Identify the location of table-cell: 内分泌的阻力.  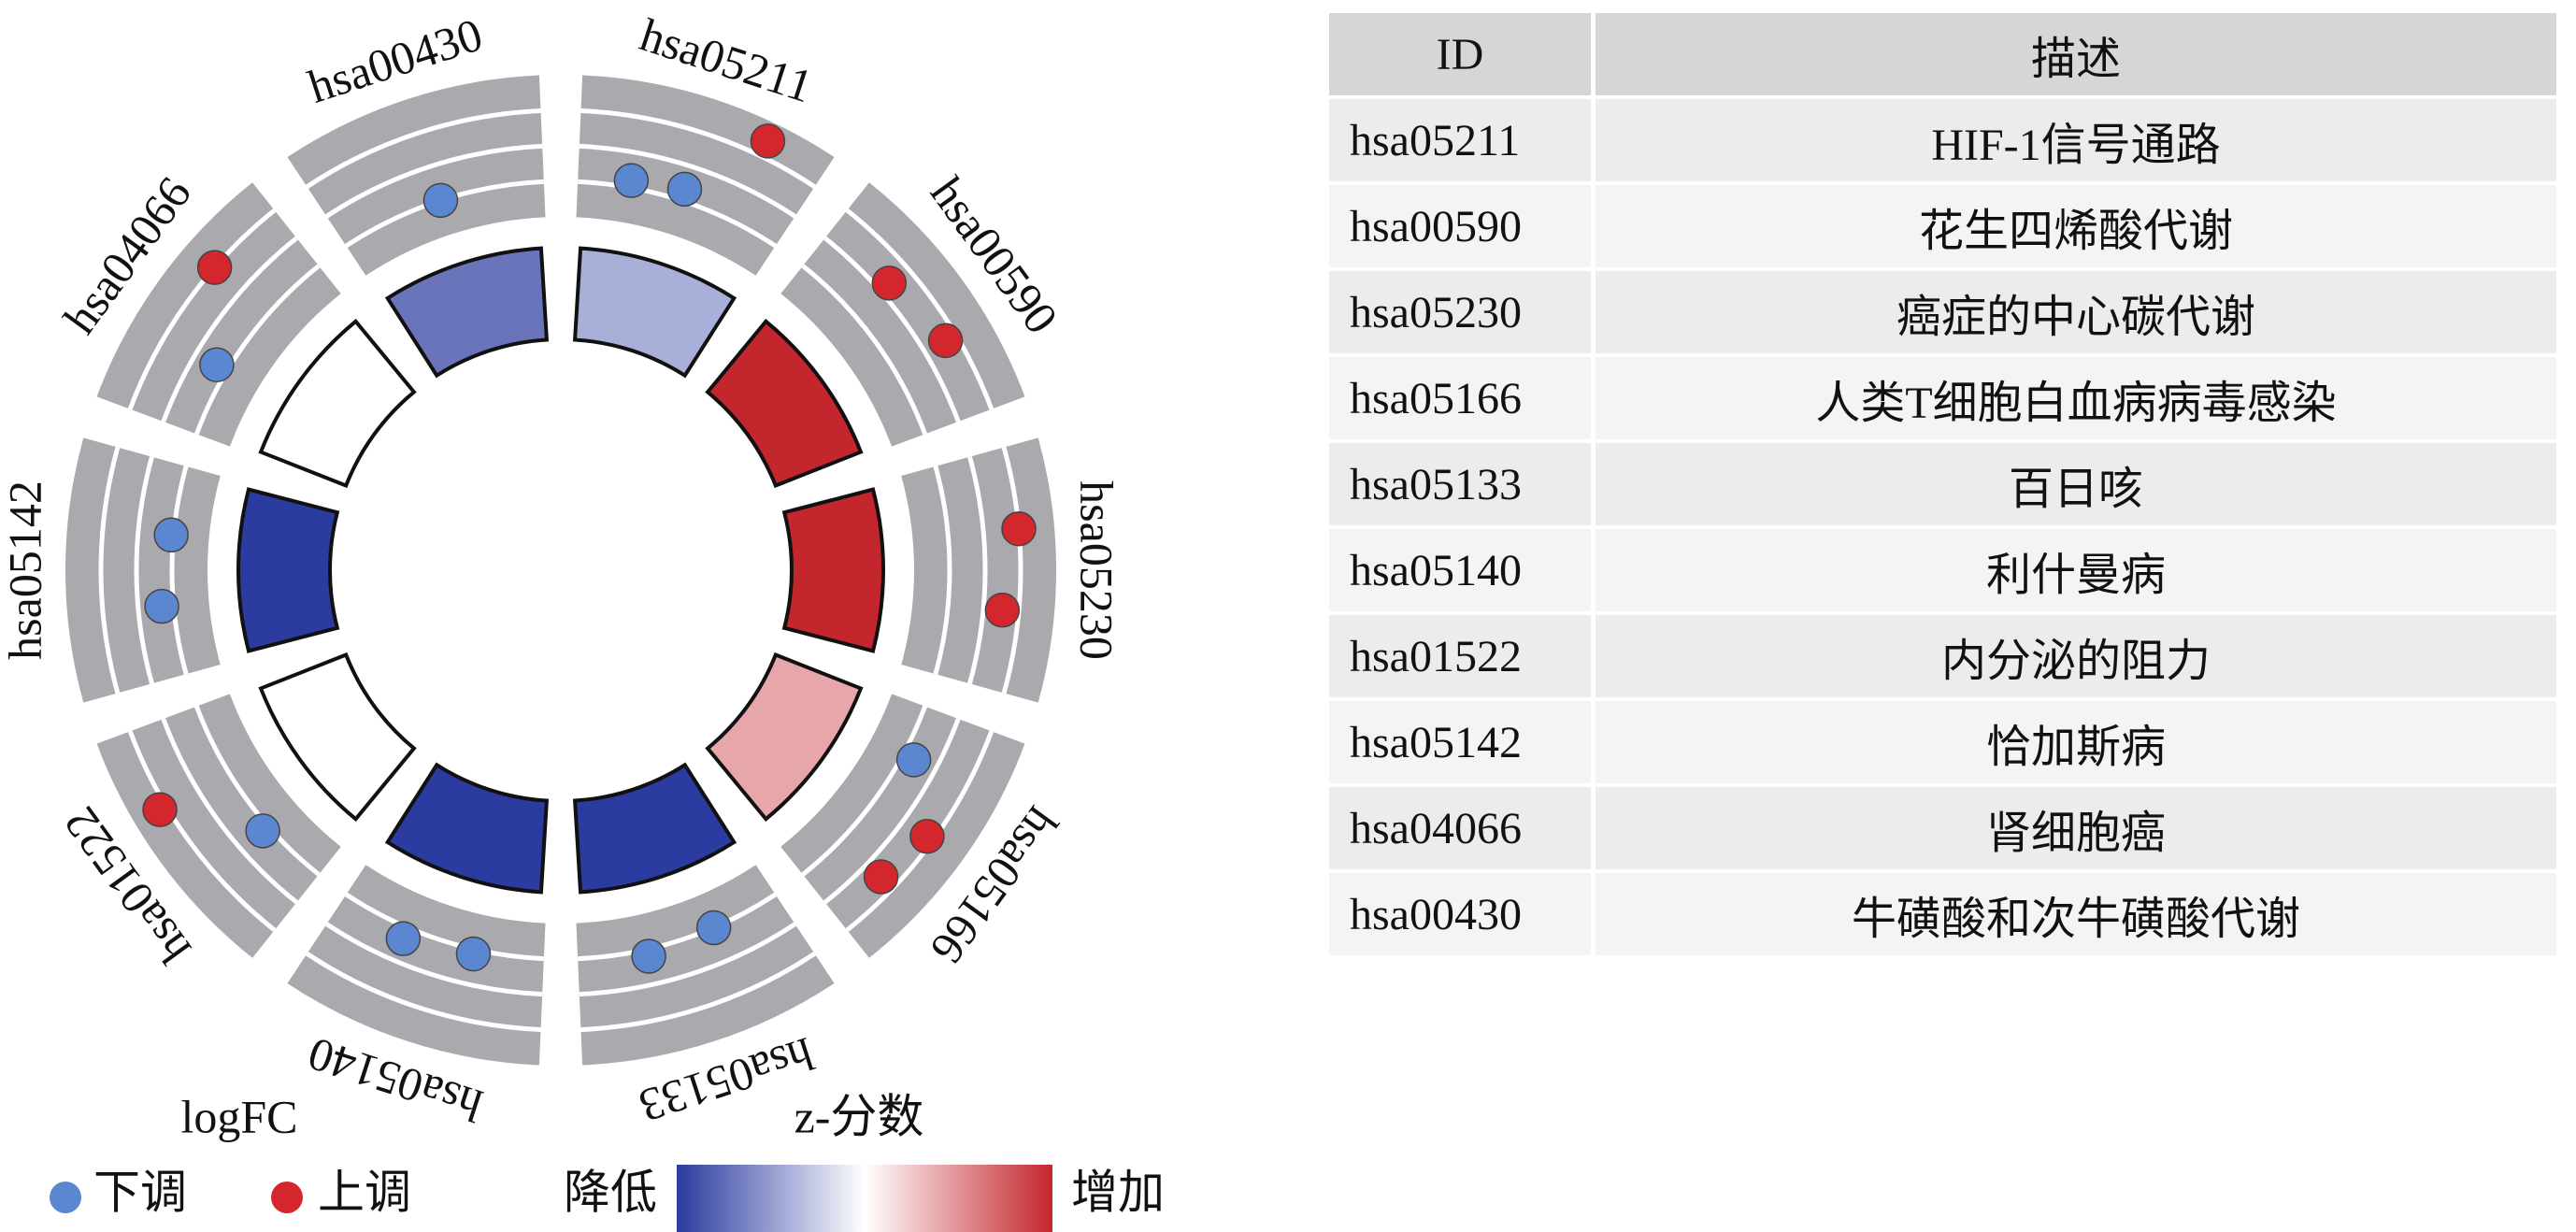
(2076, 656).